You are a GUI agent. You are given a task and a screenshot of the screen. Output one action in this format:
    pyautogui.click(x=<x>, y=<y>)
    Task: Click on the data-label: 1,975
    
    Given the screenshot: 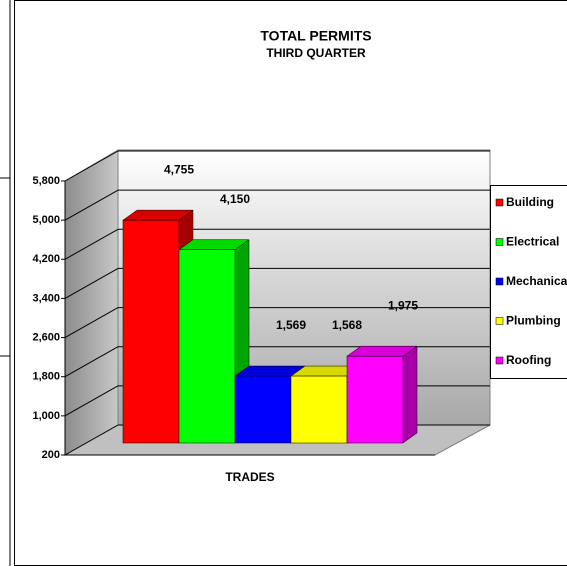 What is the action you would take?
    pyautogui.click(x=403, y=305)
    